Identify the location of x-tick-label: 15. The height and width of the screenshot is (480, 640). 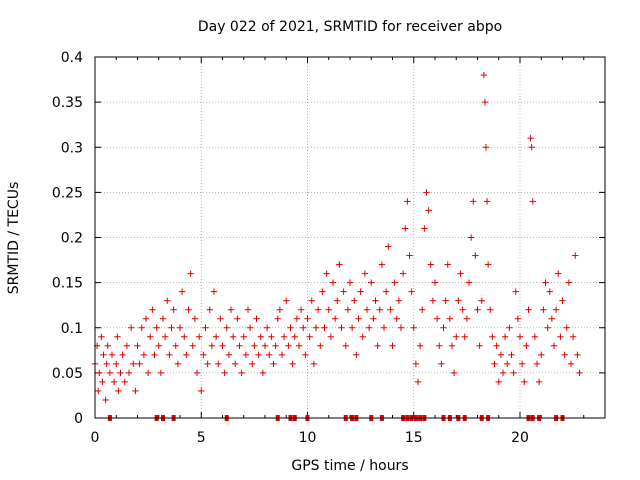
(414, 438).